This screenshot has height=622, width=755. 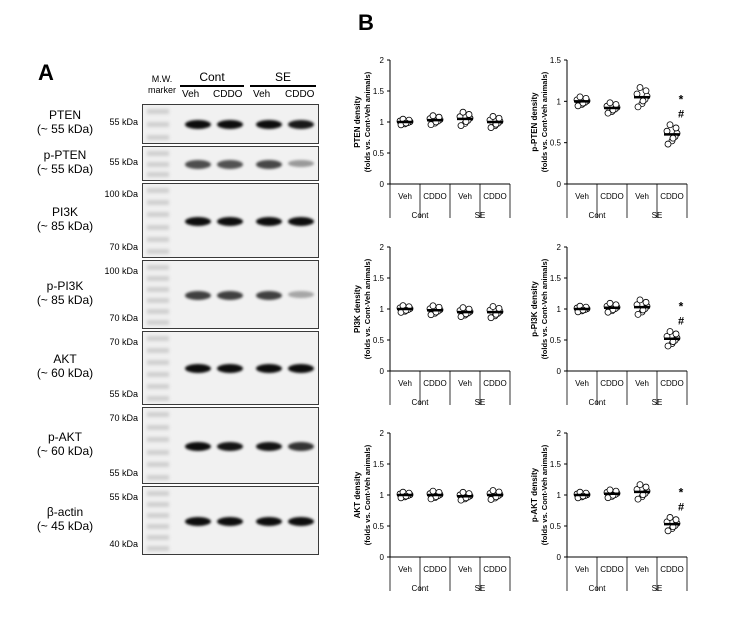 I want to click on kda-marker-label: 100 kDa, so click(x=121, y=194).